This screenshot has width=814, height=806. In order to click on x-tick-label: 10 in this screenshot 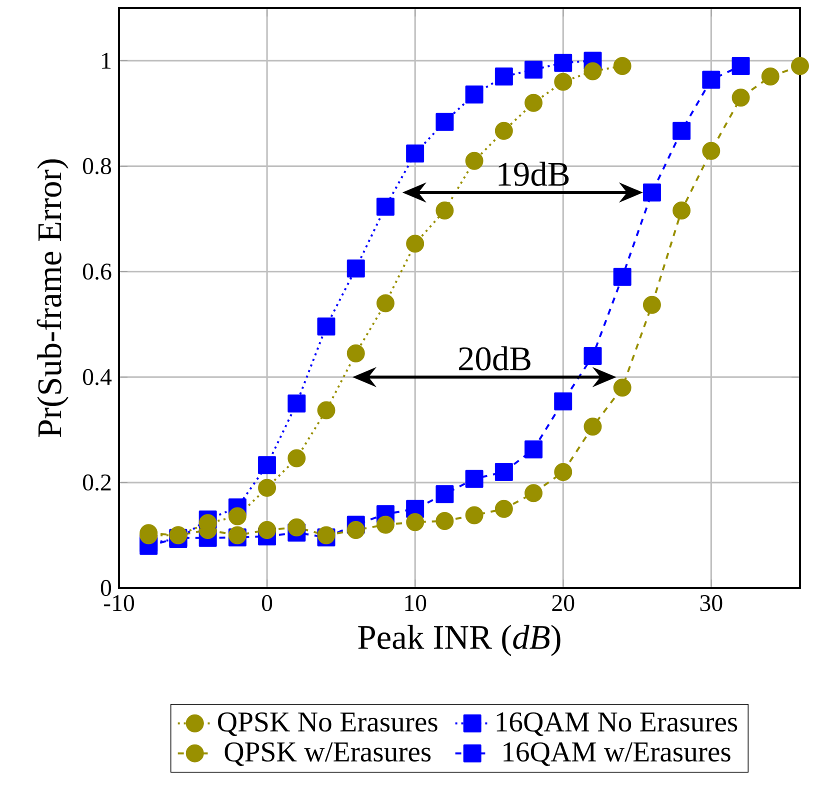, I will do `click(415, 603)`.